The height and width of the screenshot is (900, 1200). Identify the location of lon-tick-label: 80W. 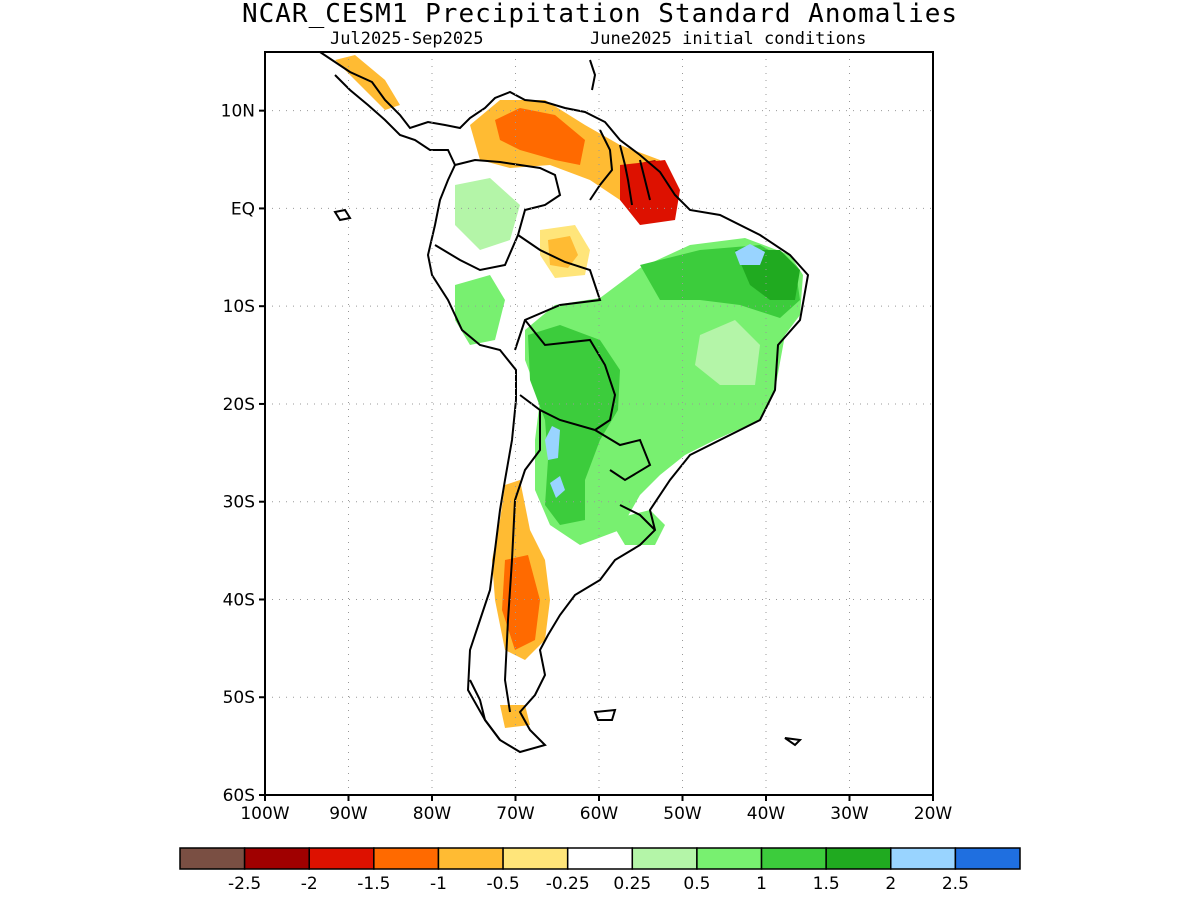
(432, 814).